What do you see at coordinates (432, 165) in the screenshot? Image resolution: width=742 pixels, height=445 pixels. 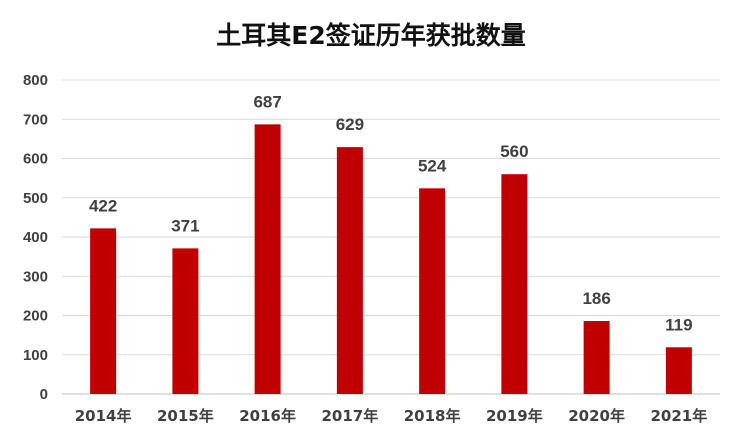 I see `data-label: 524` at bounding box center [432, 165].